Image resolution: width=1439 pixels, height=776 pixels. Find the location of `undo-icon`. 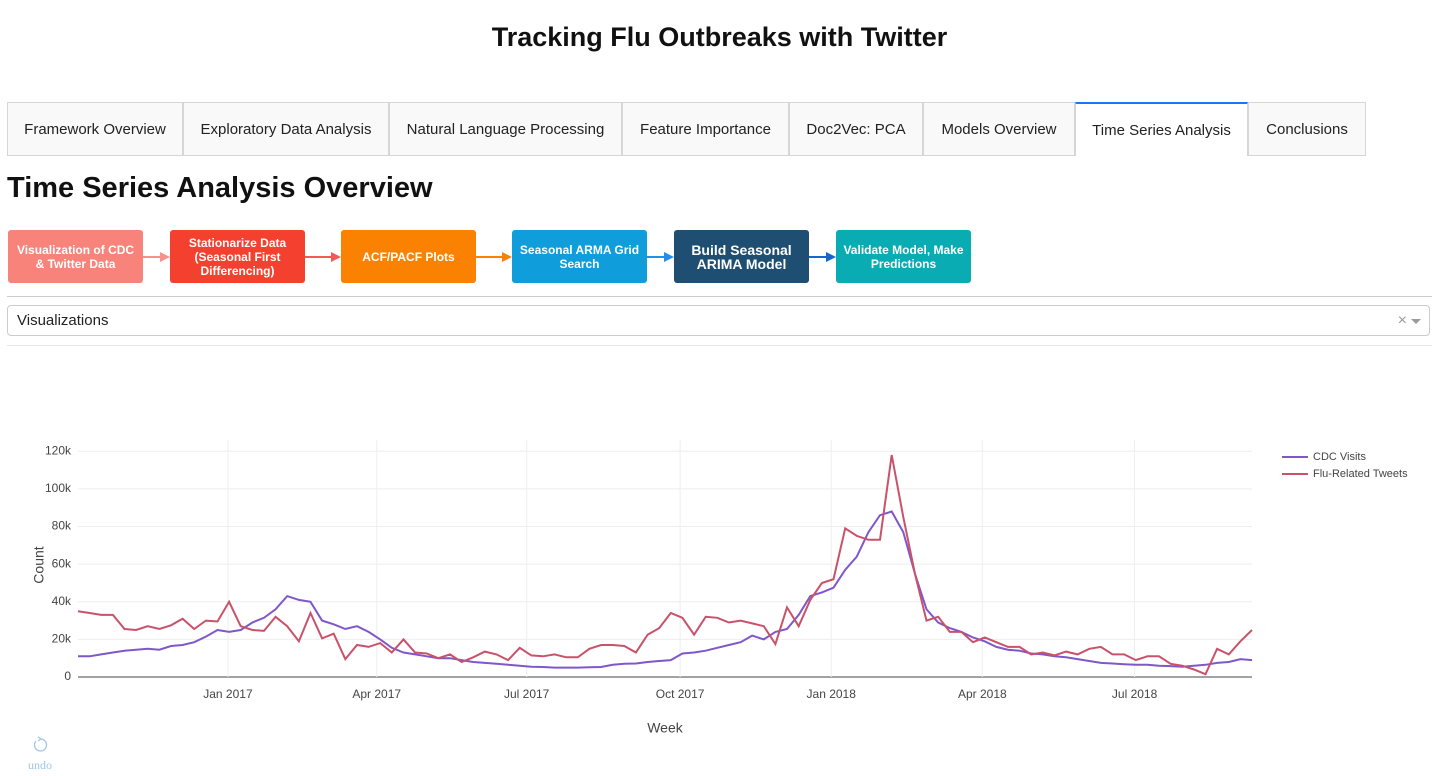

undo-icon is located at coordinates (40, 744).